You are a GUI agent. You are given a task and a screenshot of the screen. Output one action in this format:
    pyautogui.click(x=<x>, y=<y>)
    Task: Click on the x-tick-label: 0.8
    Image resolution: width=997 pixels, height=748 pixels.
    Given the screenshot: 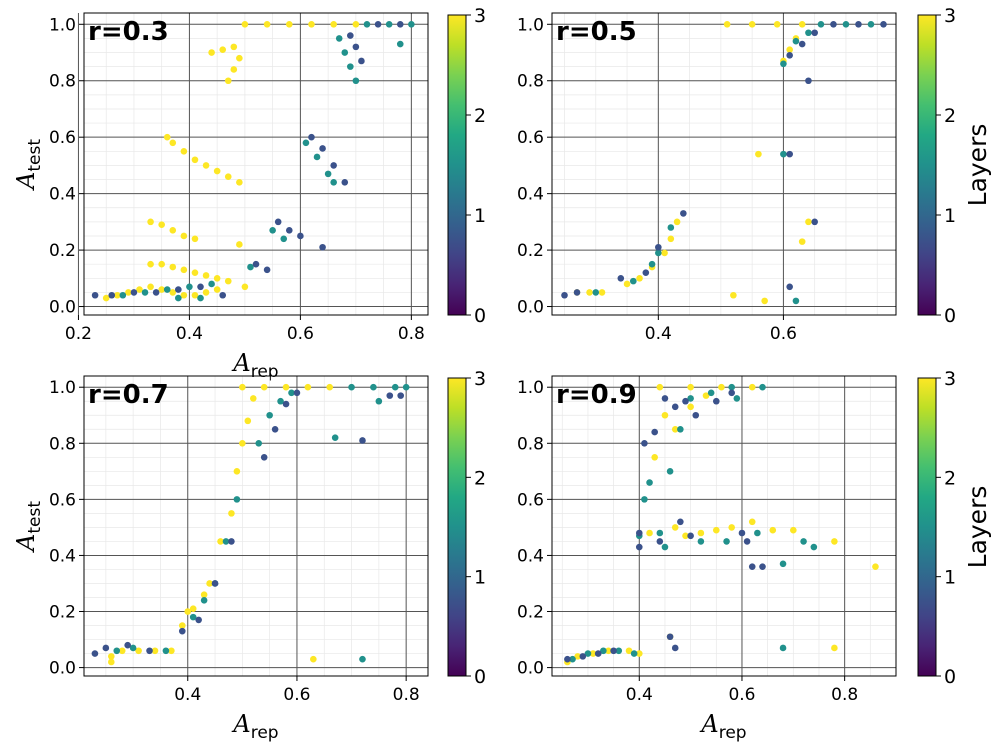 What is the action you would take?
    pyautogui.click(x=411, y=334)
    